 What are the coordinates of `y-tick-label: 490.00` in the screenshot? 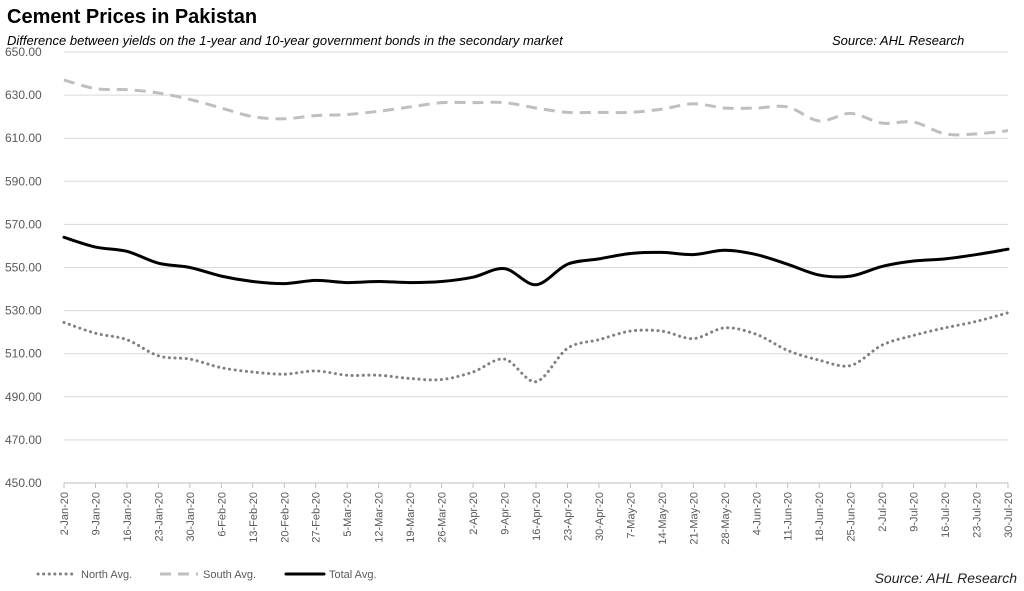 It's located at (23, 397).